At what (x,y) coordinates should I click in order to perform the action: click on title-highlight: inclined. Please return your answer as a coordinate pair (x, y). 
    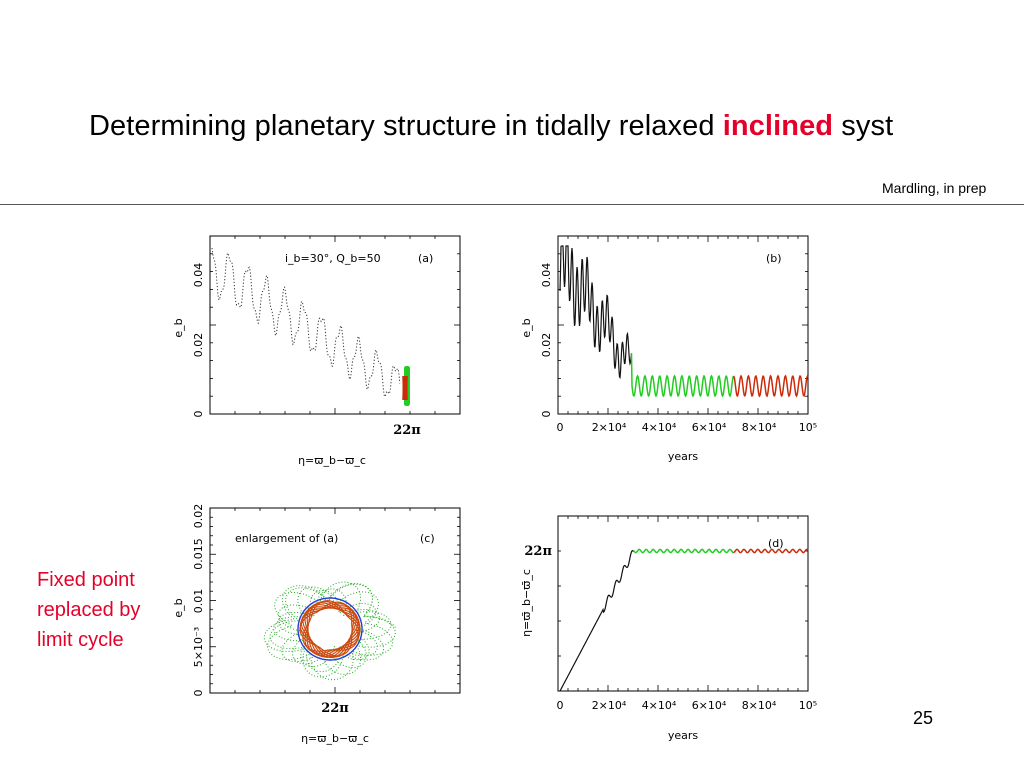
    Looking at the image, I should click on (778, 126).